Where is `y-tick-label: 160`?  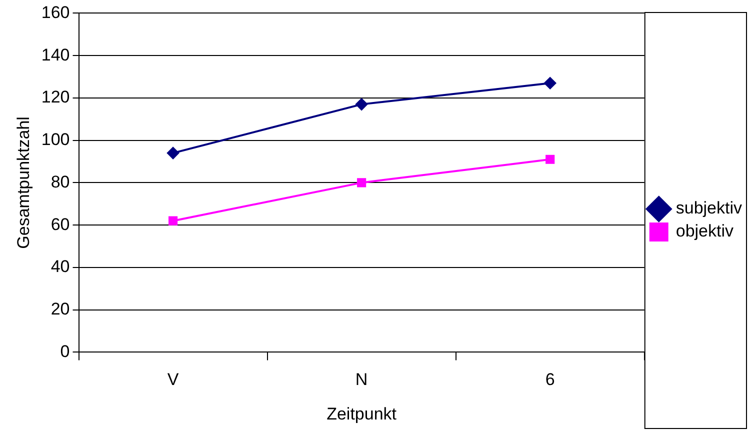
y-tick-label: 160 is located at coordinates (55, 12).